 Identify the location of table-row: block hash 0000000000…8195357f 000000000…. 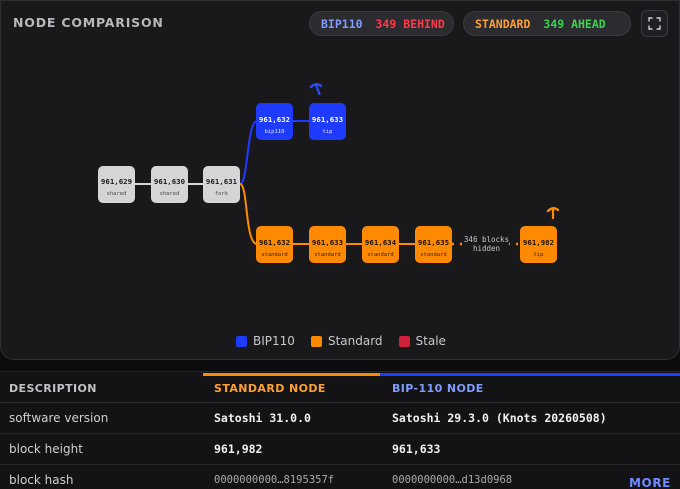
(340, 477).